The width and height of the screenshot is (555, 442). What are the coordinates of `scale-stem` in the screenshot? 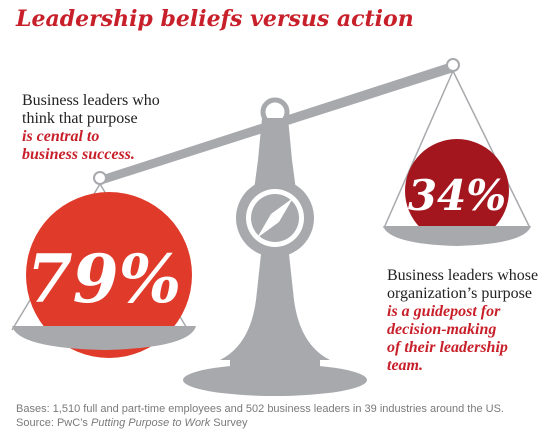 It's located at (275, 302).